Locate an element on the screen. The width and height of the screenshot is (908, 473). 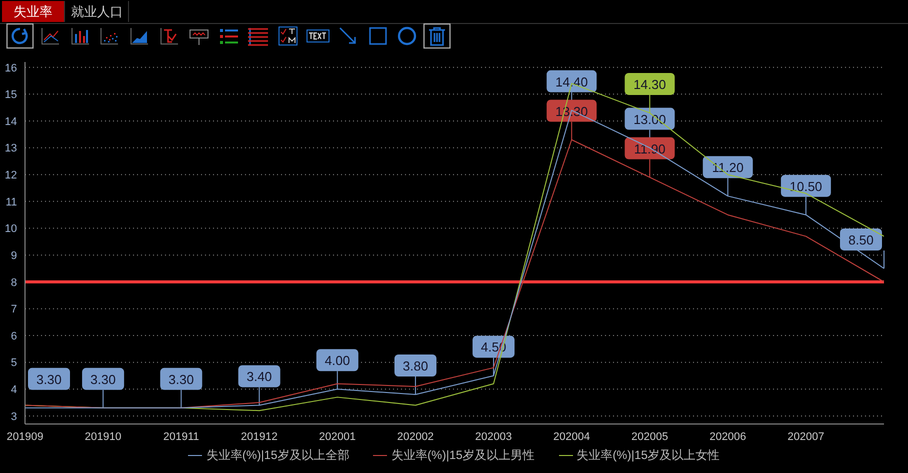
y-tick-label: 7 is located at coordinates (13, 310).